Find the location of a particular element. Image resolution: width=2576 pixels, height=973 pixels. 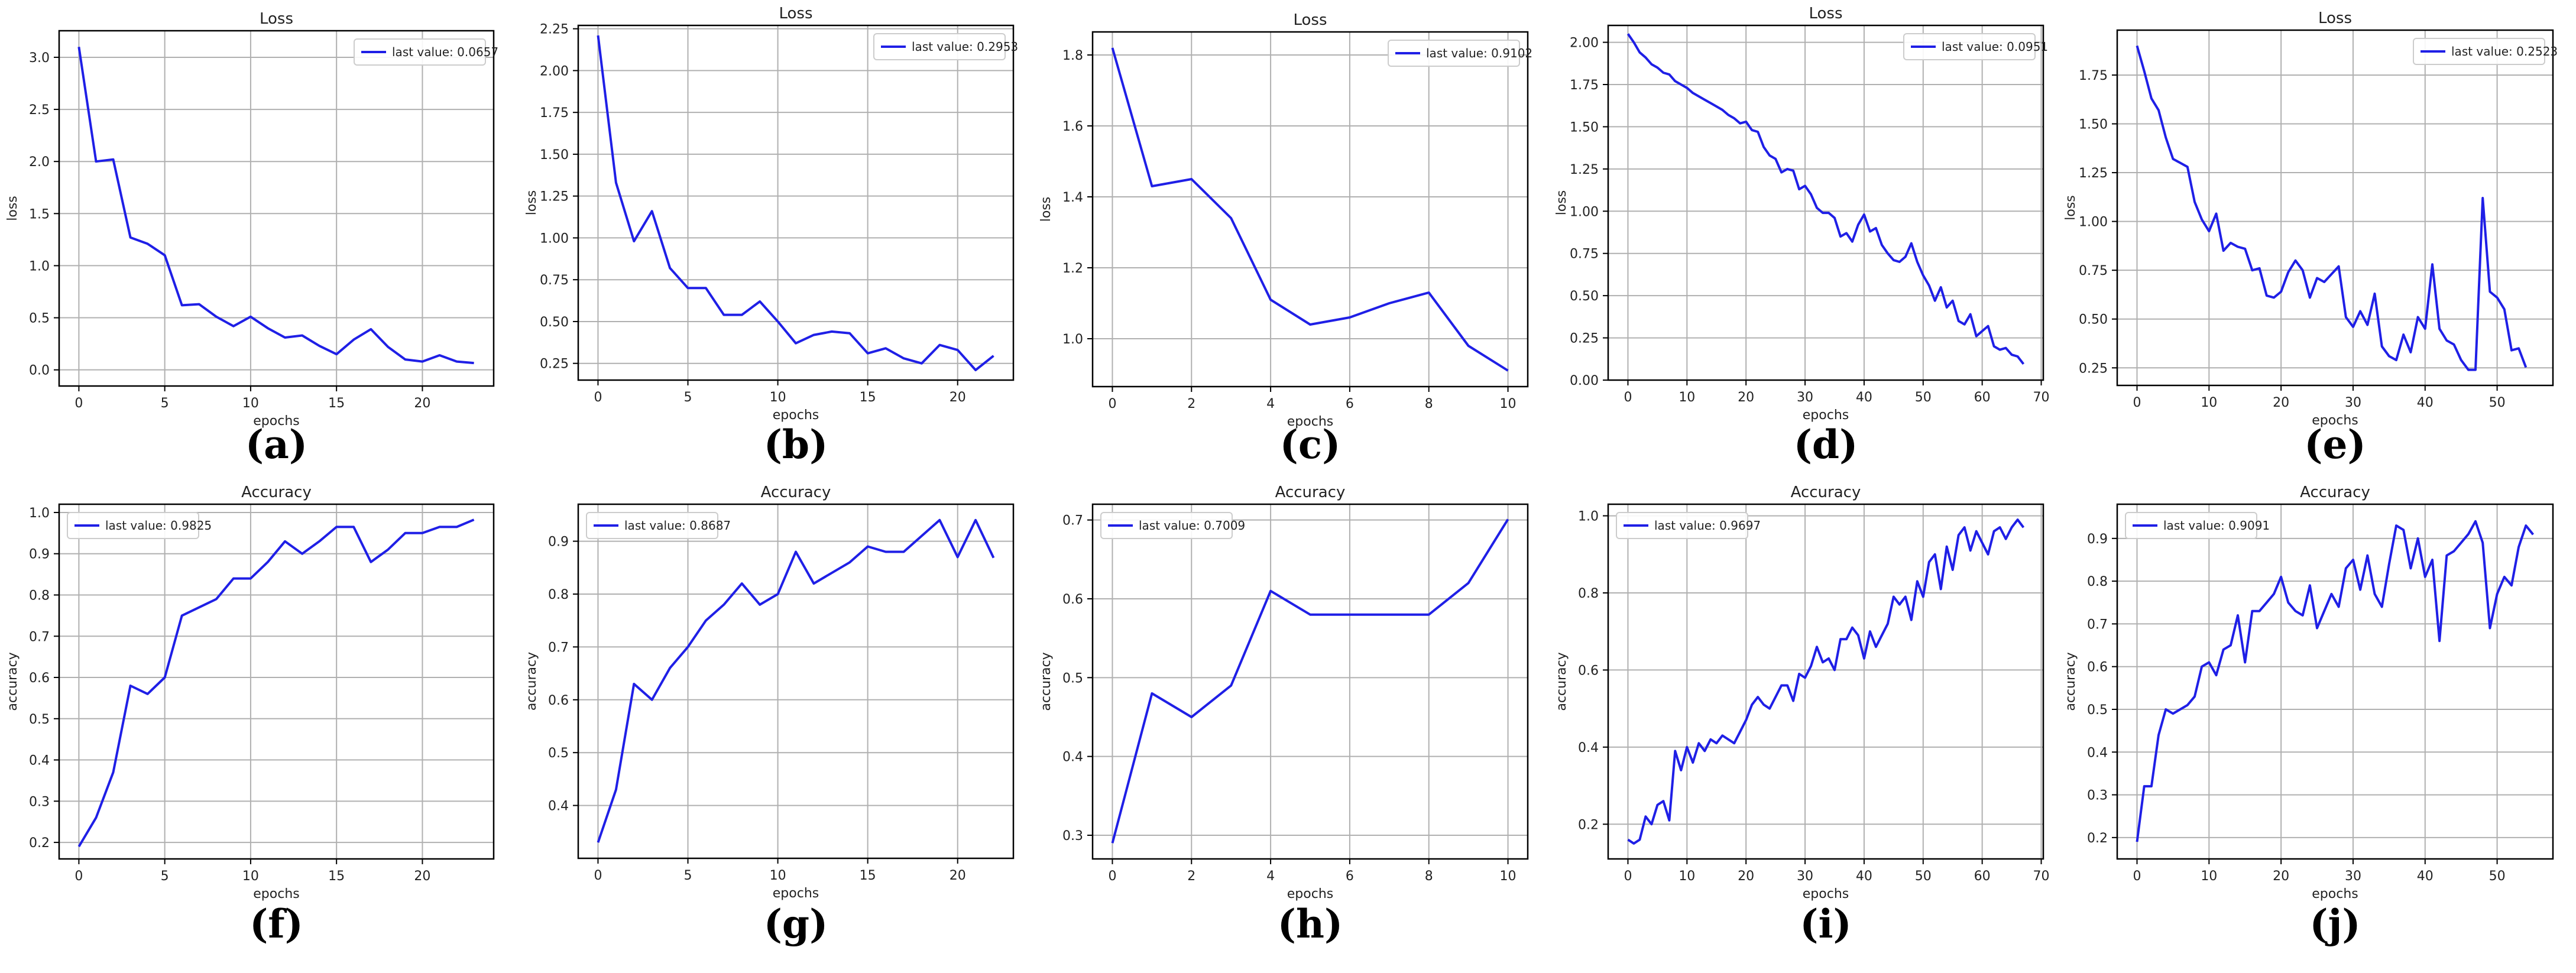

legend-label: last value: 0.2523 is located at coordinates (2504, 51).